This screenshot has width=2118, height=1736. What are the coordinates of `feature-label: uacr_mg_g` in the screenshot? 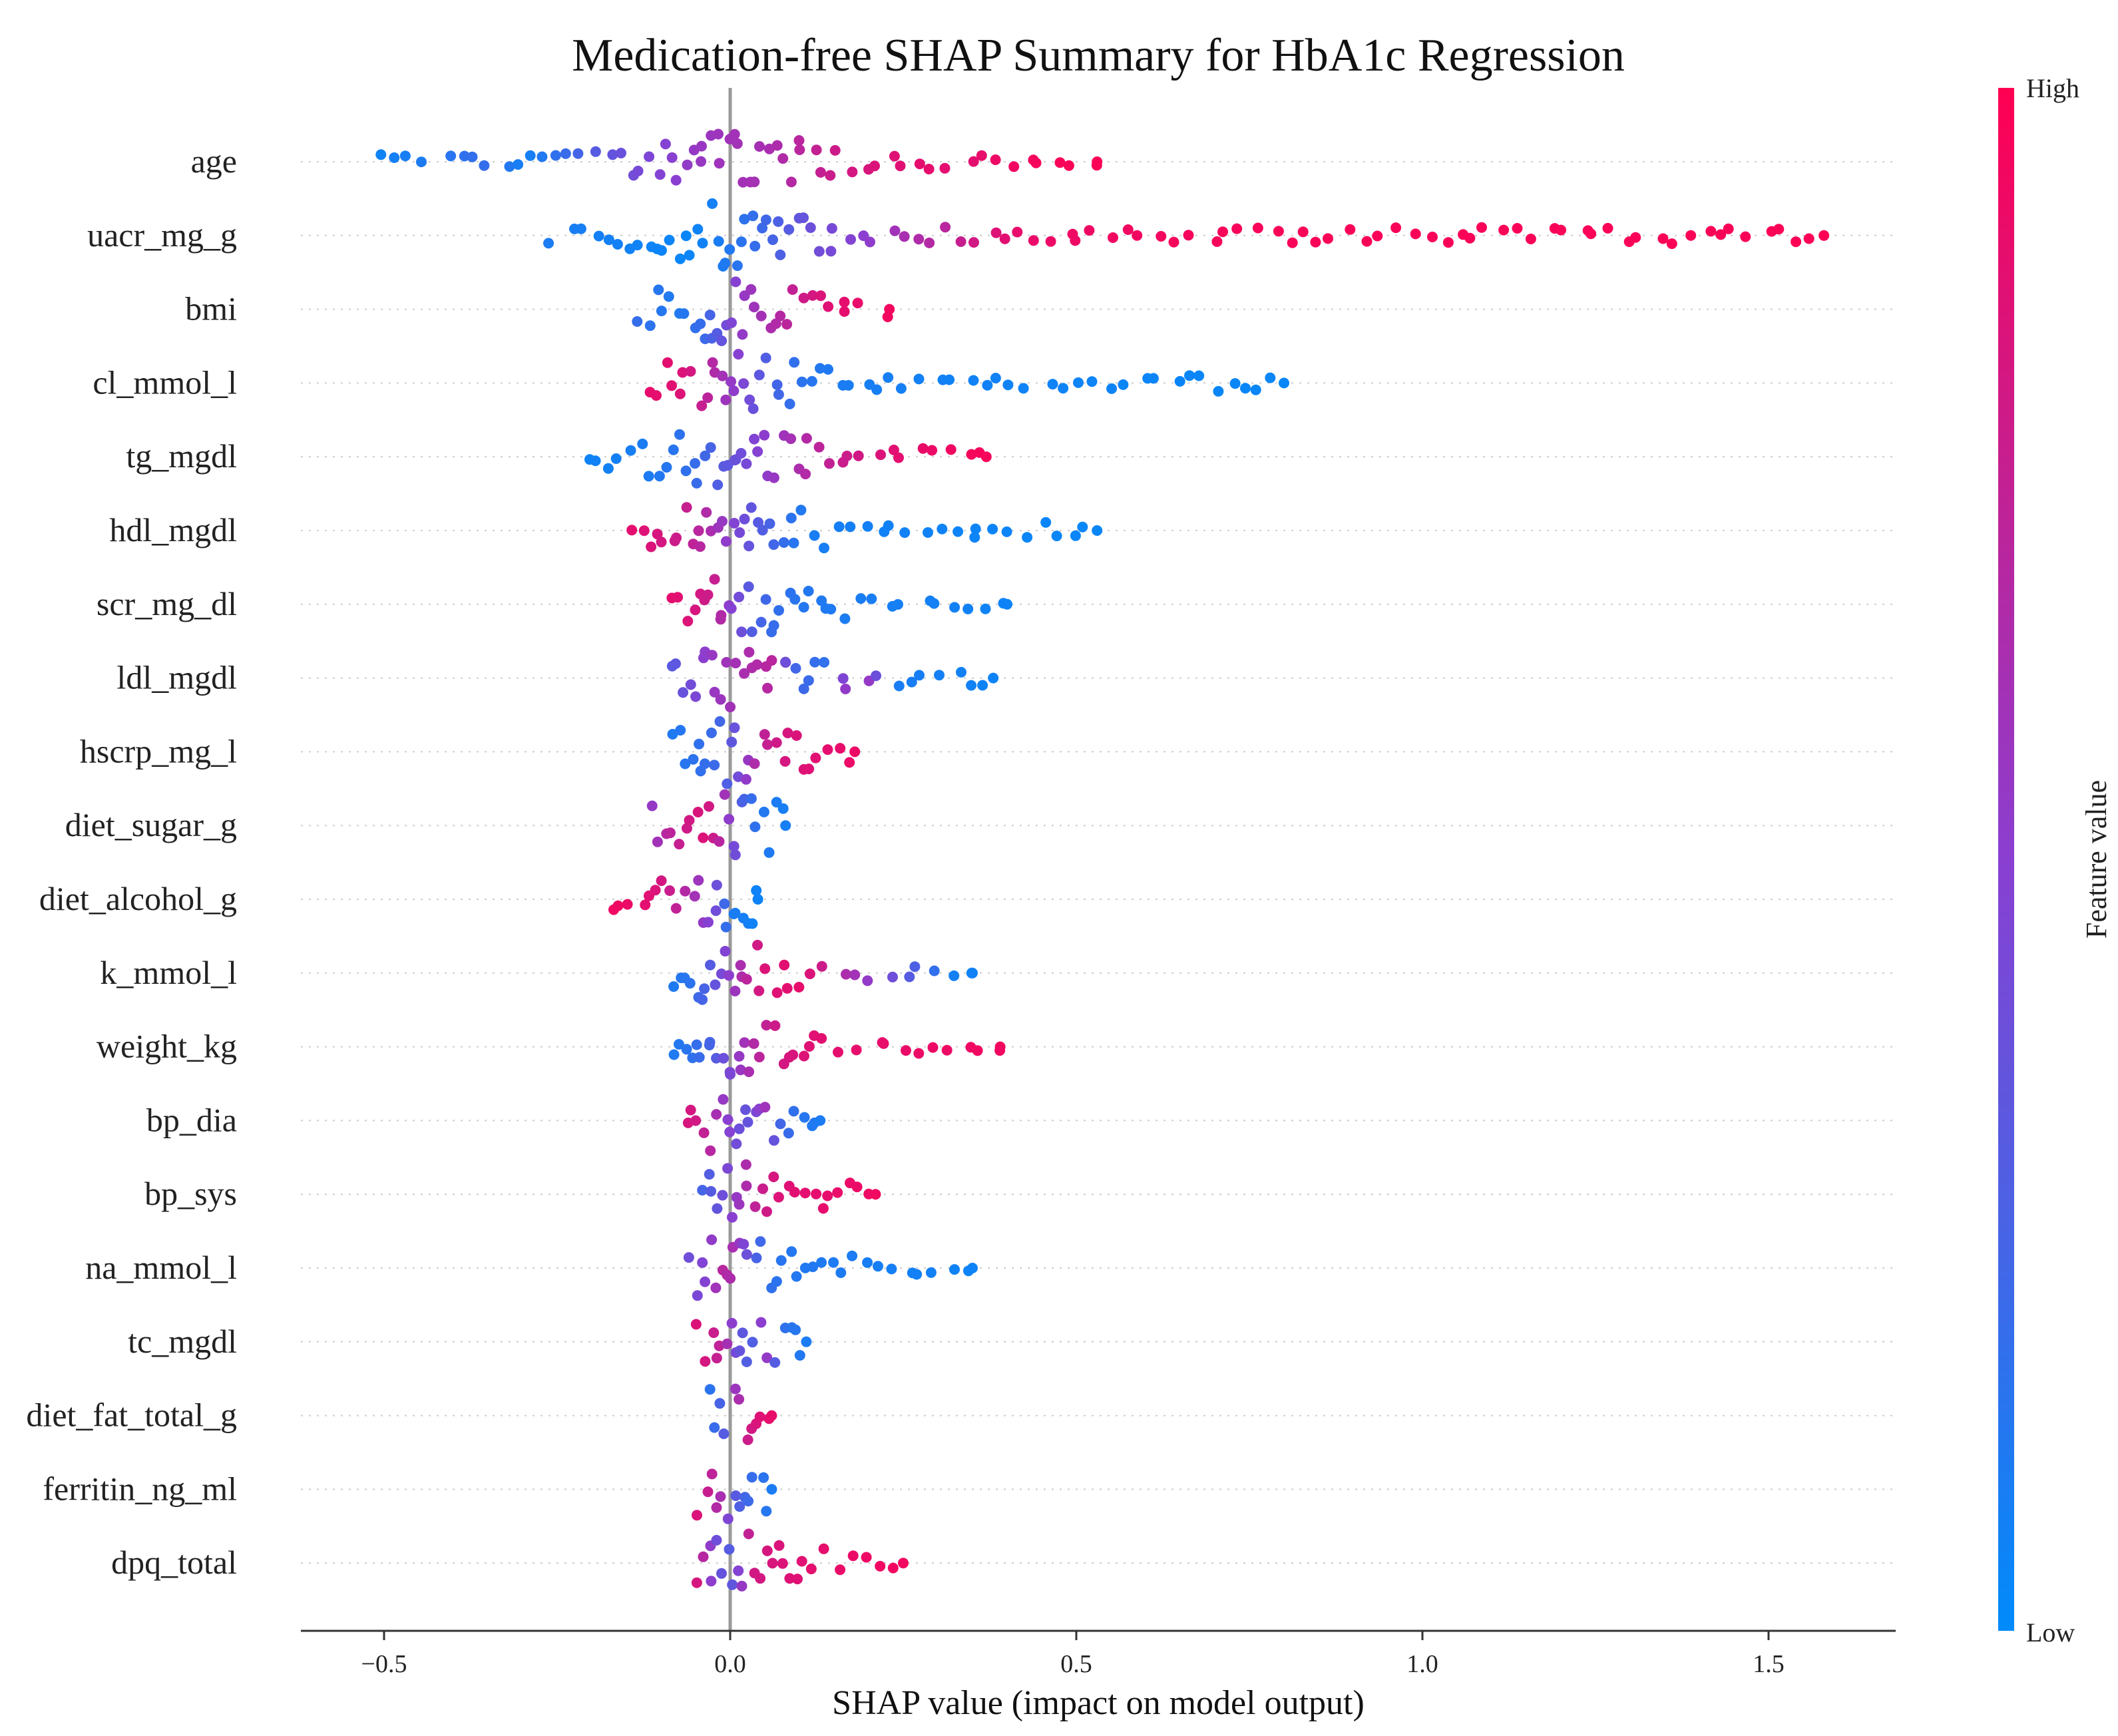 It's located at (162, 235).